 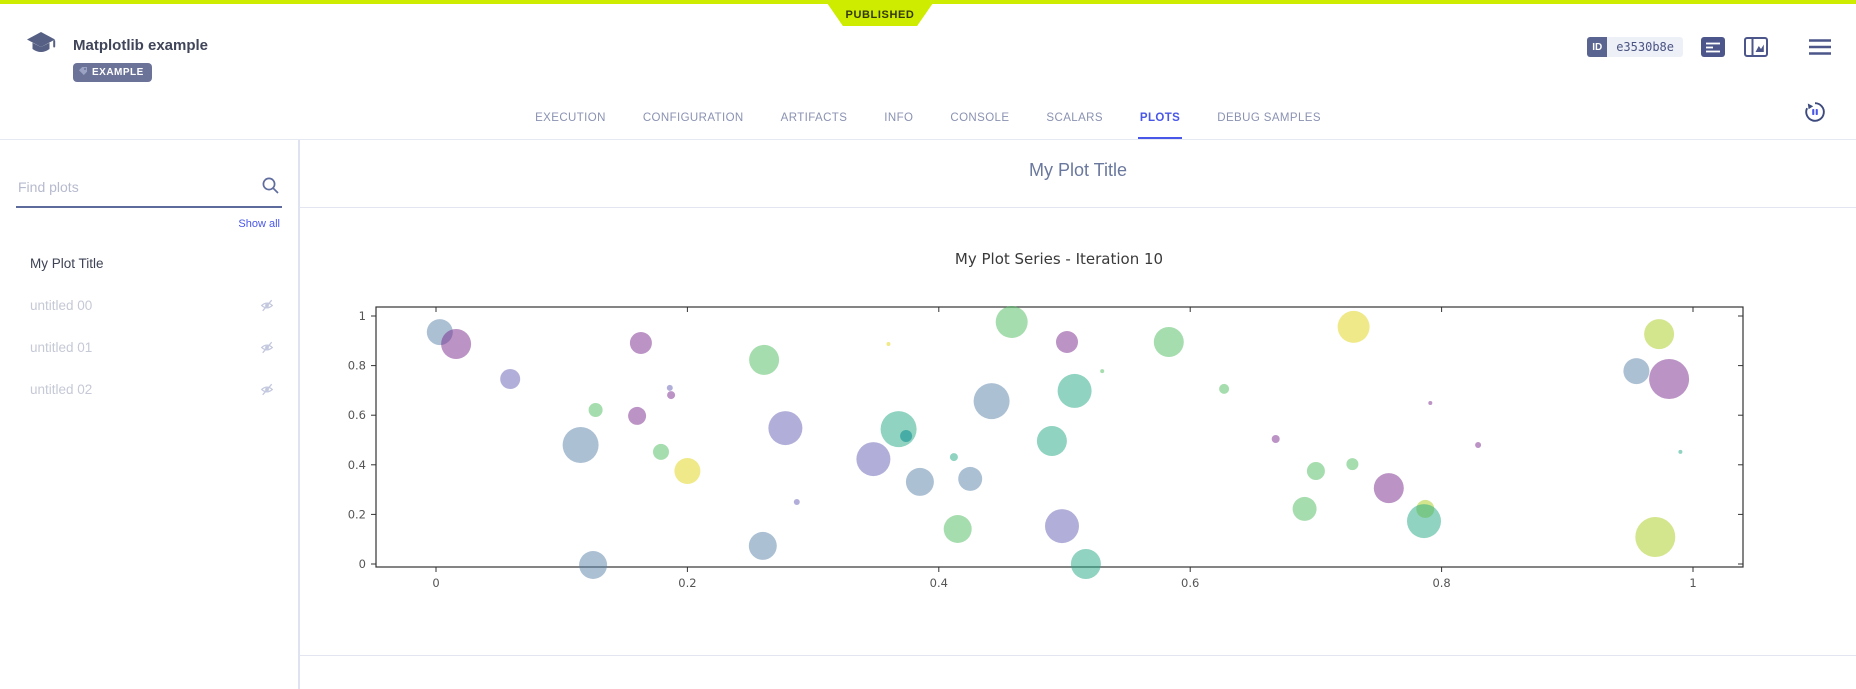 What do you see at coordinates (928, 46) in the screenshot?
I see `header: Matplotlib example EXAMPLE ID e3530b8e` at bounding box center [928, 46].